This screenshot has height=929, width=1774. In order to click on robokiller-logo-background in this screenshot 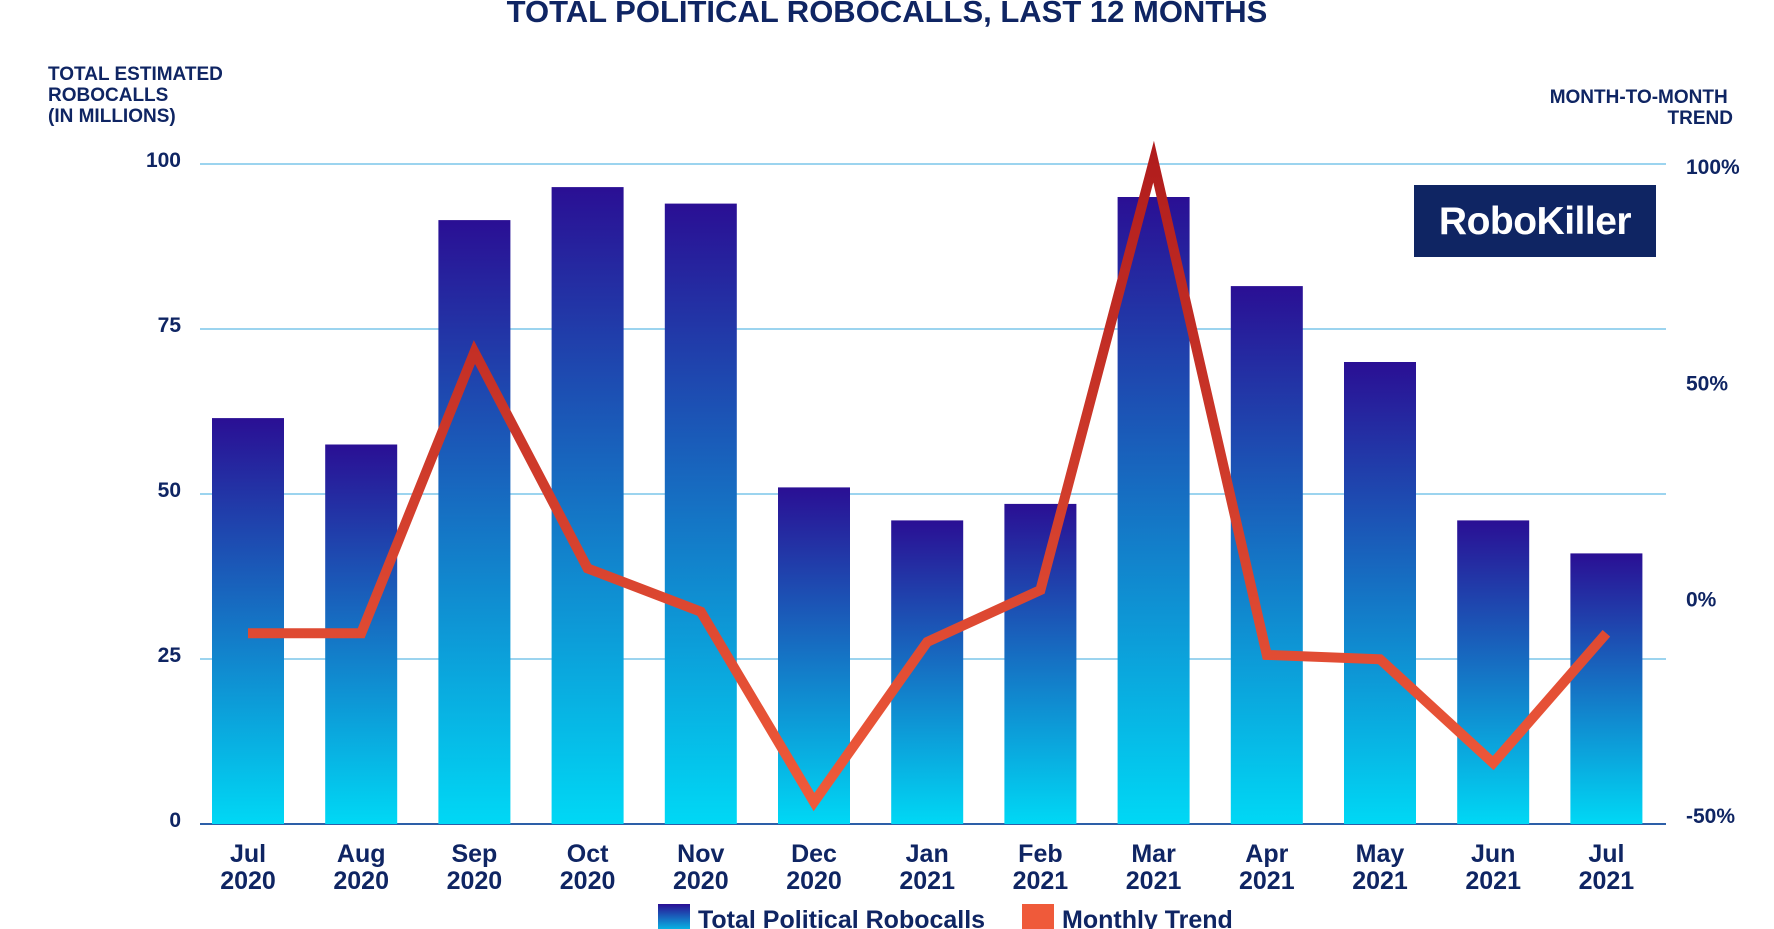, I will do `click(1535, 221)`.